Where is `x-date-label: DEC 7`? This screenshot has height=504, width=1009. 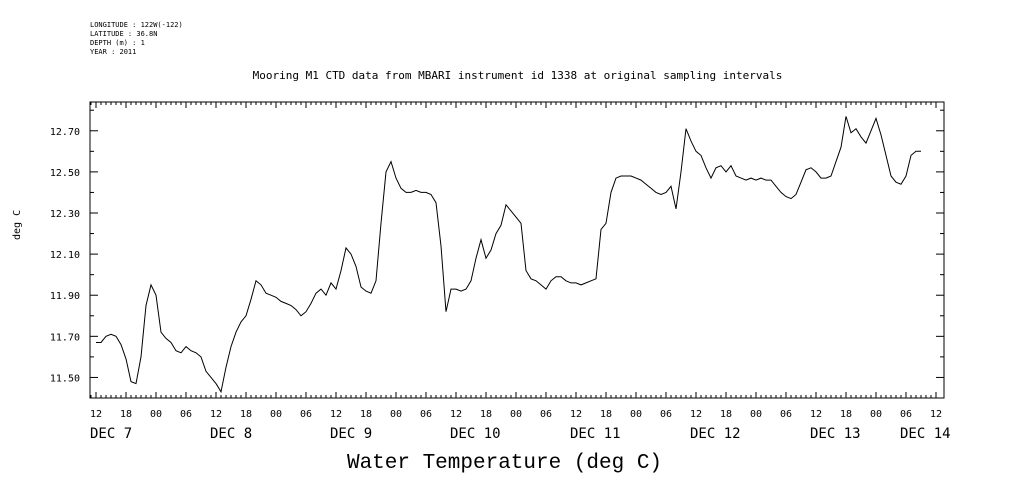
x-date-label: DEC 7 is located at coordinates (111, 434).